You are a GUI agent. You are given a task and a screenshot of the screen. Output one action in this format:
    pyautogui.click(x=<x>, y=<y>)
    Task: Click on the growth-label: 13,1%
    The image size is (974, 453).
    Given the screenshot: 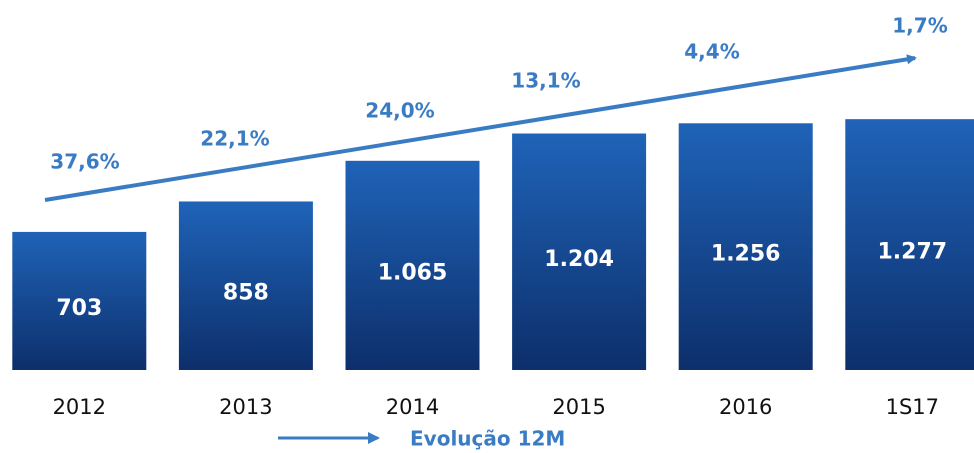 What is the action you would take?
    pyautogui.click(x=545, y=81)
    